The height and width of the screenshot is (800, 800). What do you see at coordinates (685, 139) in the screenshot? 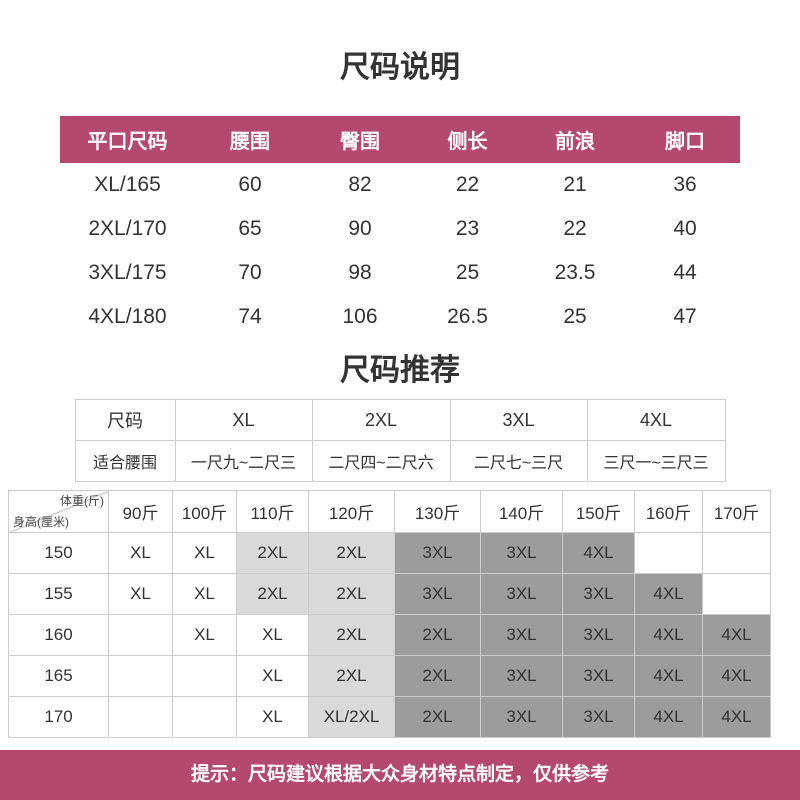
I see `size-spec-header-cell: 脚口` at bounding box center [685, 139].